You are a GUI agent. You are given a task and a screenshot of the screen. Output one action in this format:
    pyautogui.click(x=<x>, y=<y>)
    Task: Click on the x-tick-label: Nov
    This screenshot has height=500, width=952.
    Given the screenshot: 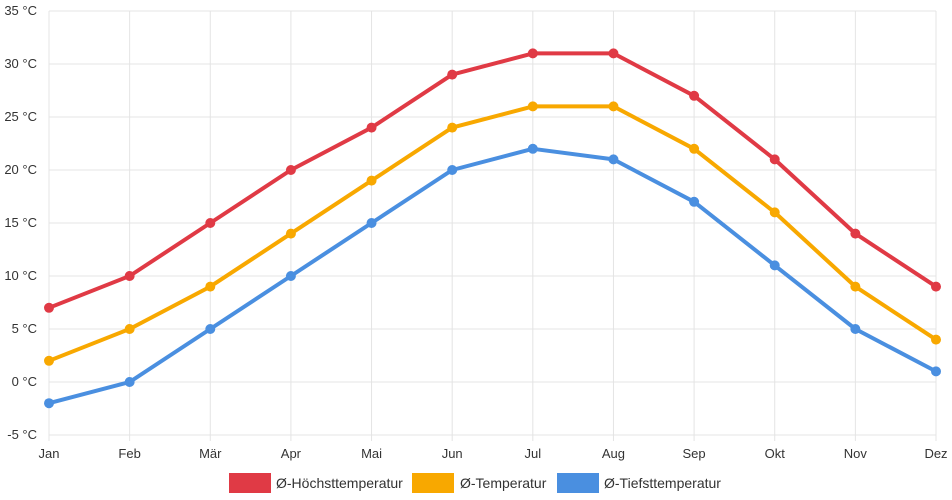 What is the action you would take?
    pyautogui.click(x=856, y=453)
    